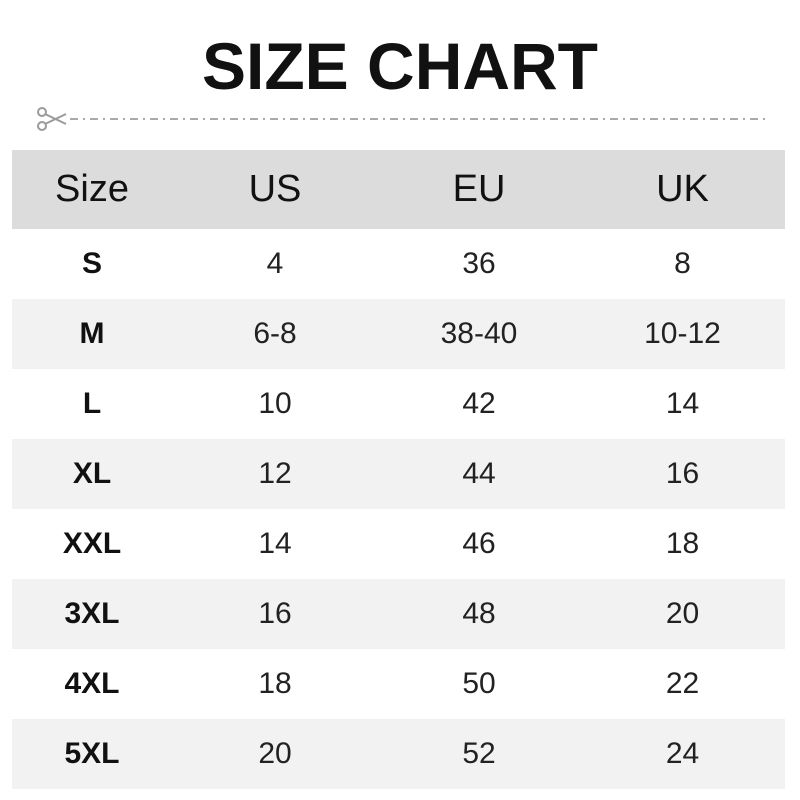  I want to click on size-us-value: 6-8, so click(275, 334).